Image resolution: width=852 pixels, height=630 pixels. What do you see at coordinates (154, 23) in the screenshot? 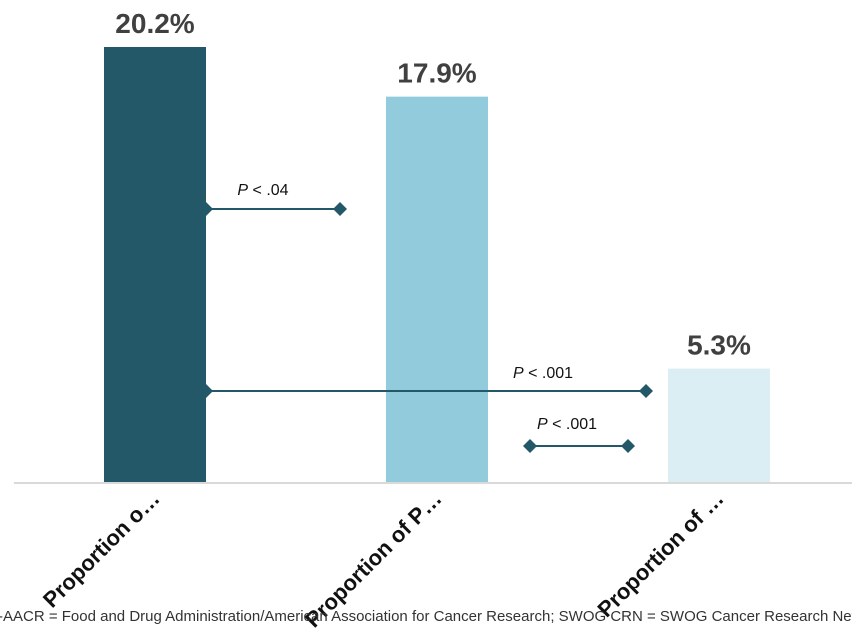
I see `bar-value-label-1: 20.2%` at bounding box center [154, 23].